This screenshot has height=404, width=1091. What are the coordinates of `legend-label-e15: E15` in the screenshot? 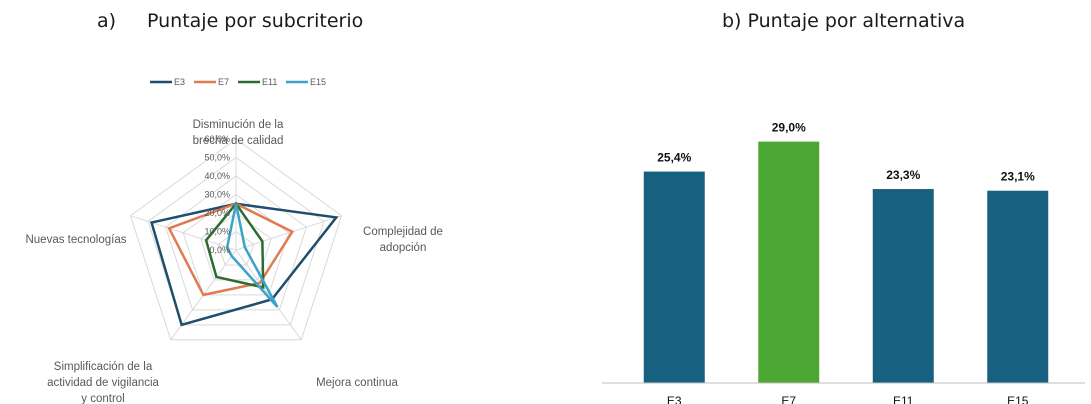 It's located at (318, 82).